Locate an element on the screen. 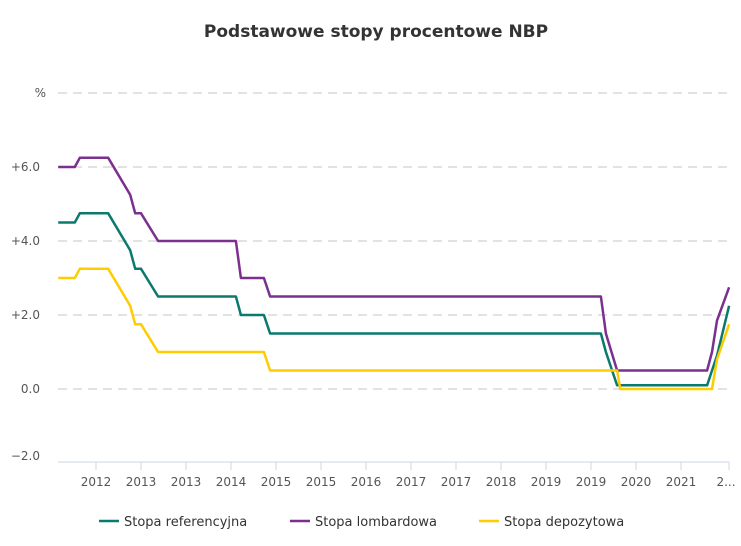 The width and height of the screenshot is (741, 546). legend-label: Stopa lombardowa is located at coordinates (376, 522).